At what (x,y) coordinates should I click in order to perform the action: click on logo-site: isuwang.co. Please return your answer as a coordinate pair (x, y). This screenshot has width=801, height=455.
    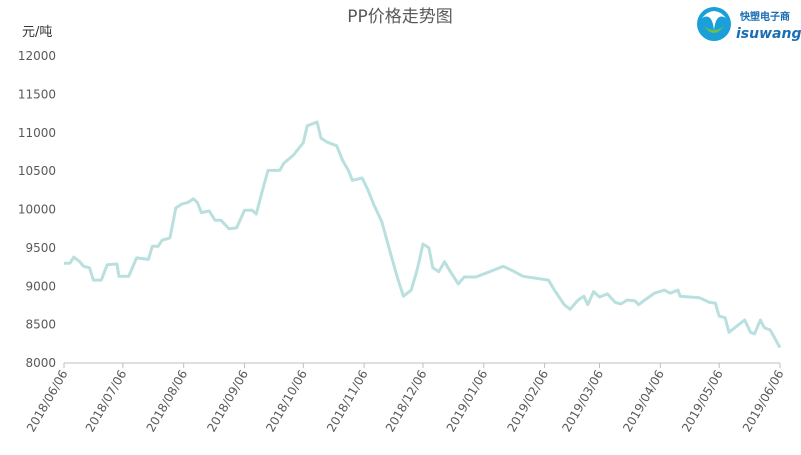
    Looking at the image, I should click on (768, 34).